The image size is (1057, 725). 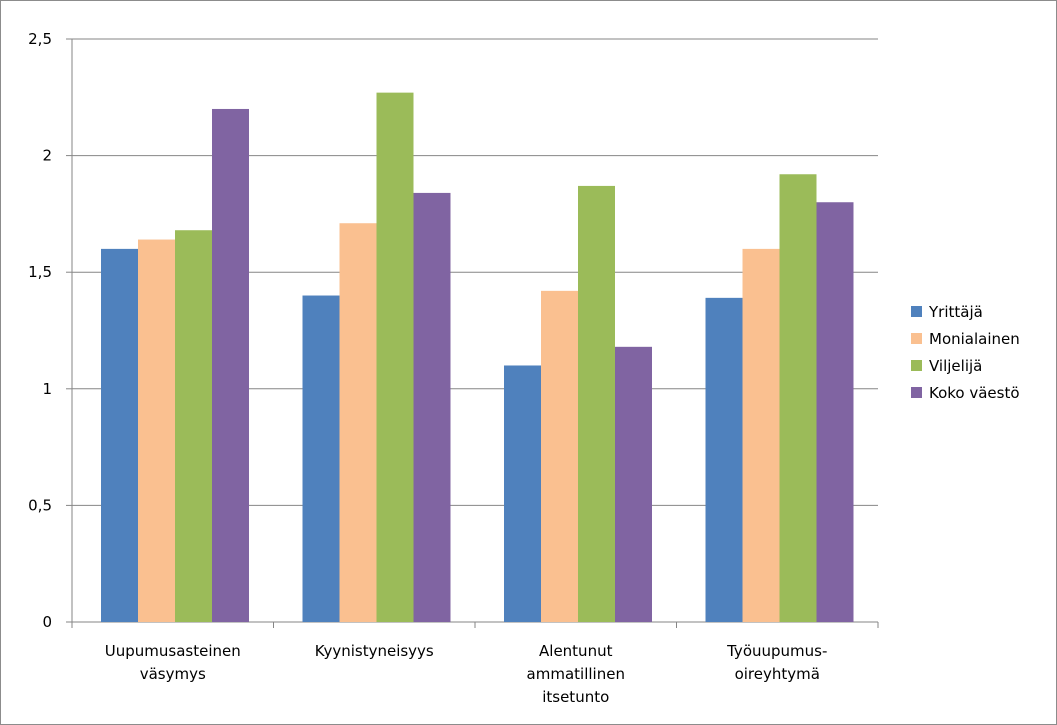 I want to click on legend-label: Koko väestö, so click(x=974, y=393).